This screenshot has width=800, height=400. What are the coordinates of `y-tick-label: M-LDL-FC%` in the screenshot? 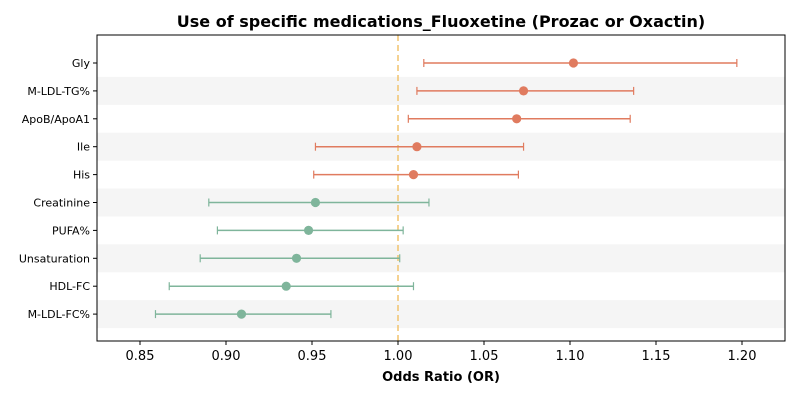 It's located at (59, 314).